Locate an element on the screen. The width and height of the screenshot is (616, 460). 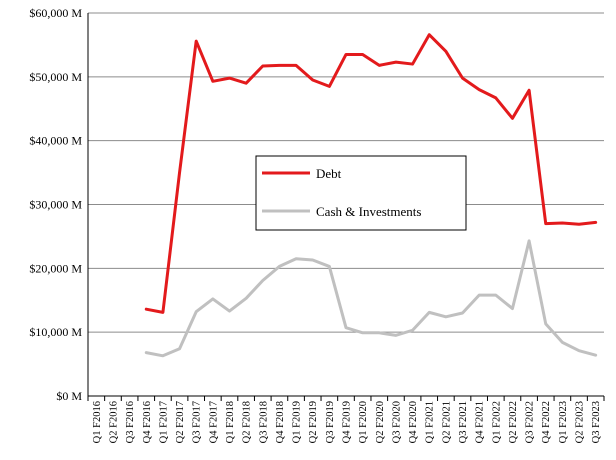
legend-label-cash-investments: Cash & Investments is located at coordinates (368, 211).